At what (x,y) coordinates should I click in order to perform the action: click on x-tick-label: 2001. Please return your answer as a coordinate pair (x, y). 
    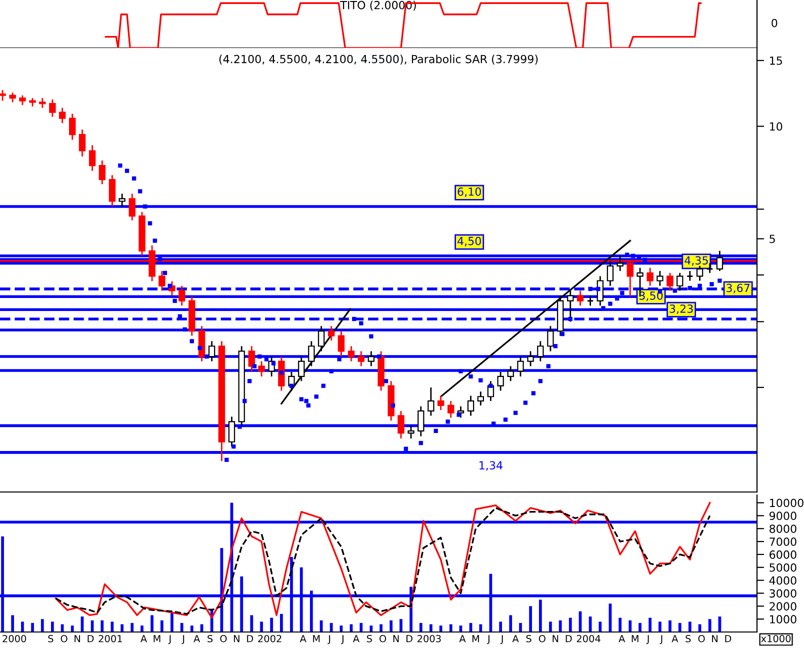
    Looking at the image, I should click on (110, 638).